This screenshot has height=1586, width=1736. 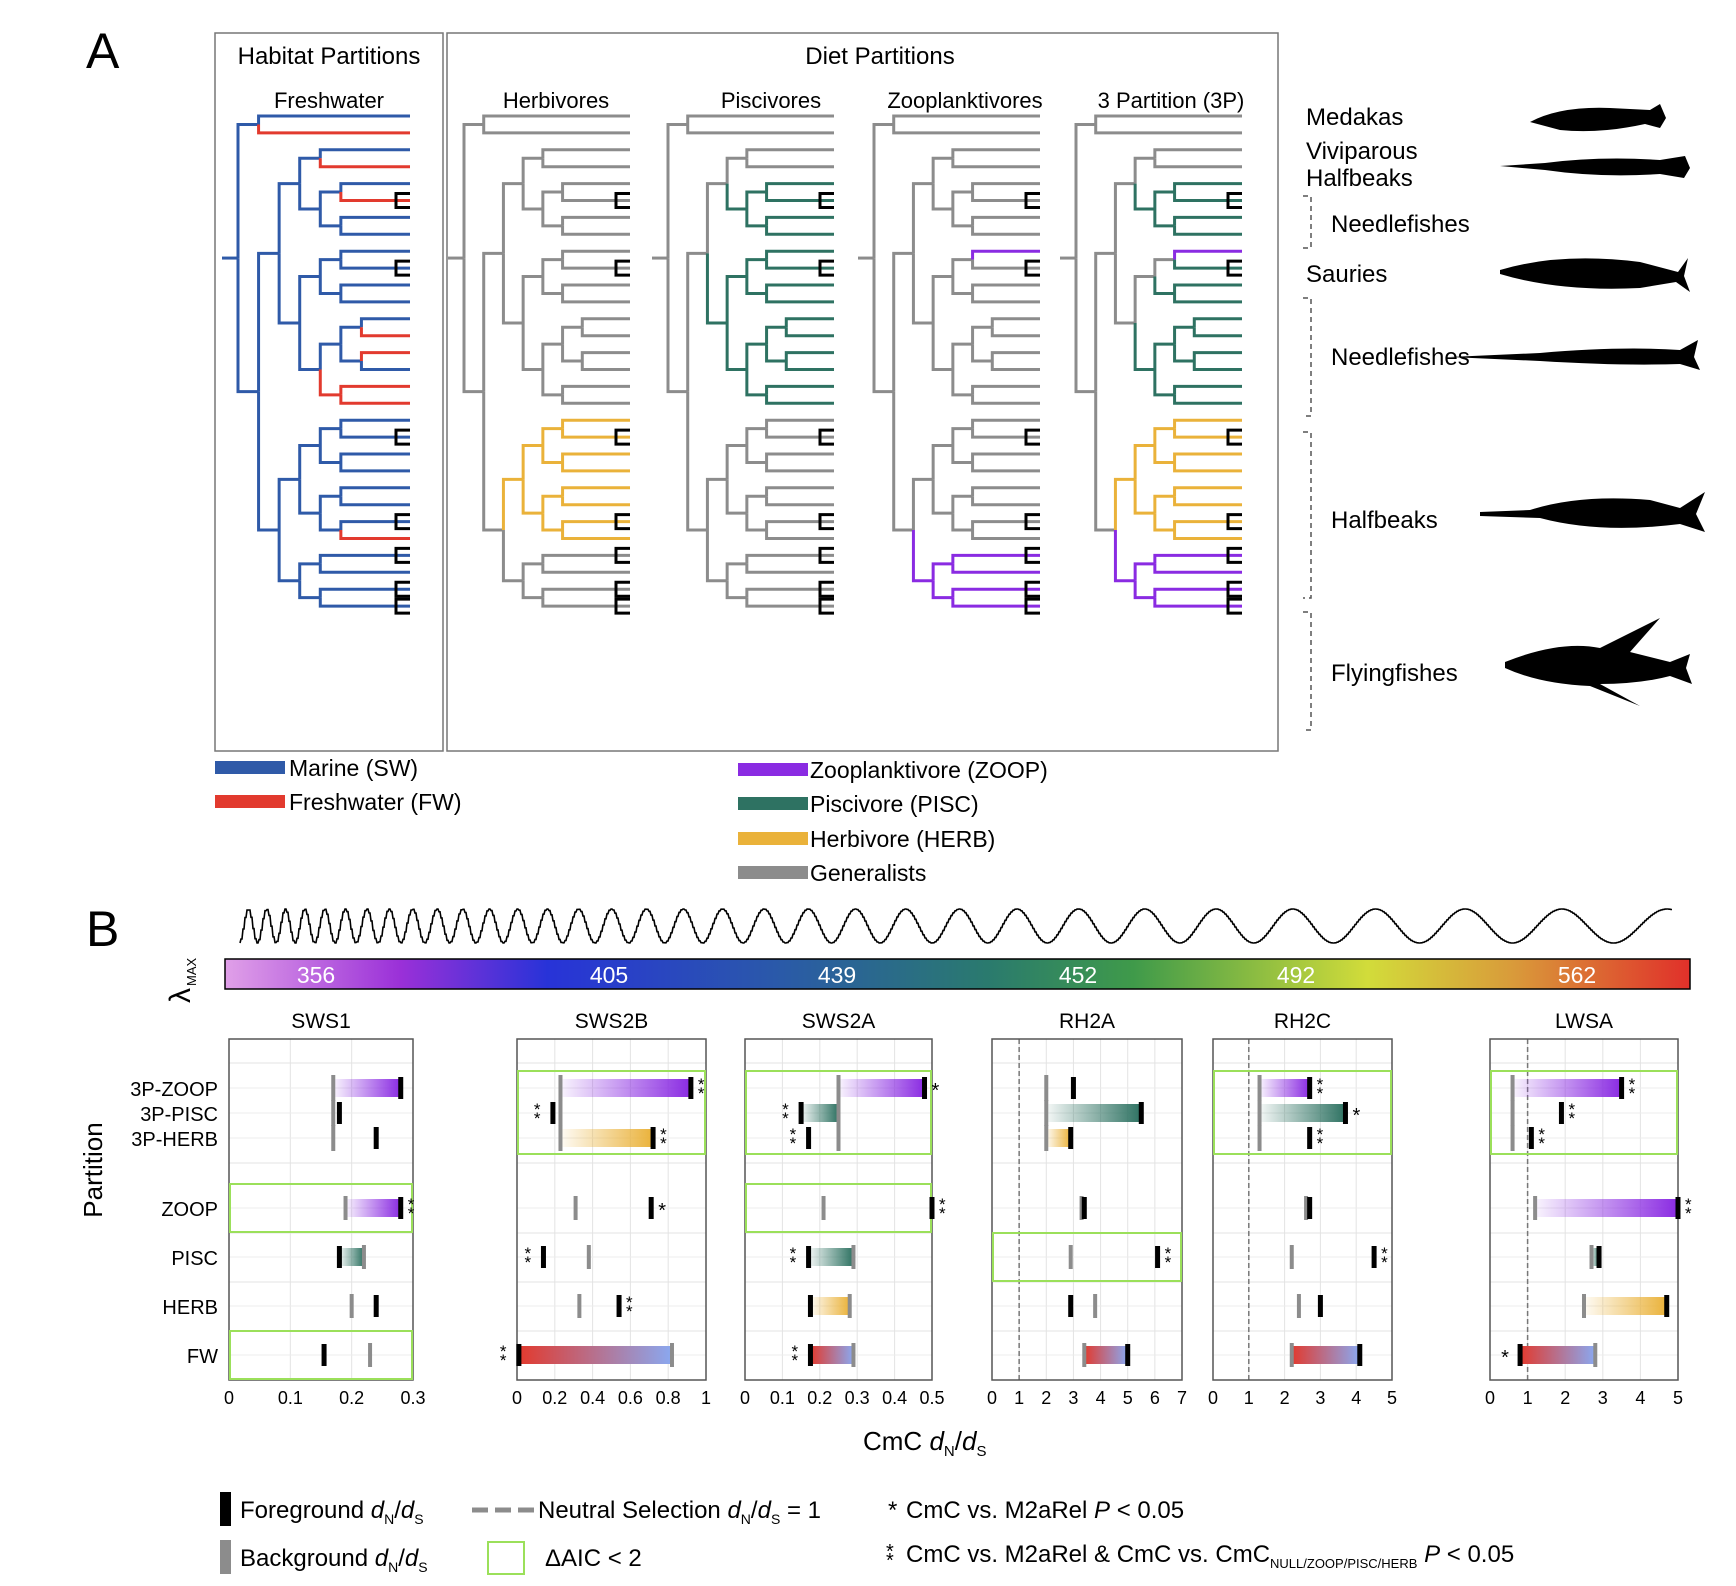 I want to click on x-tick-label: 5, so click(x=1678, y=1398).